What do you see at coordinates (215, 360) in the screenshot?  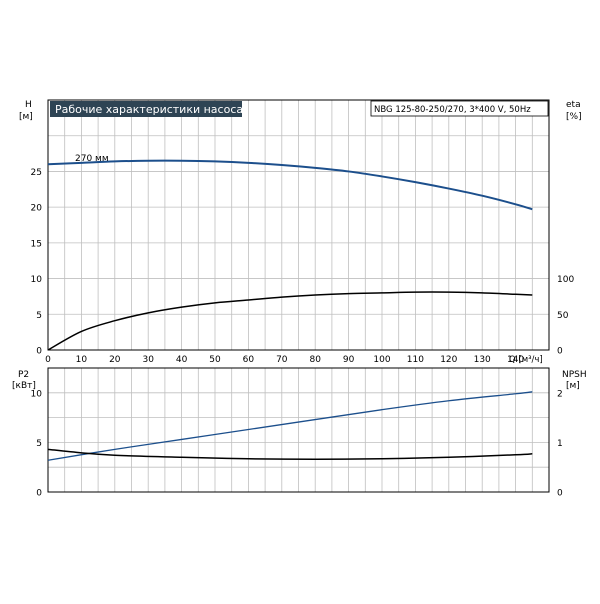 I see `x-axis-tick-label: 50` at bounding box center [215, 360].